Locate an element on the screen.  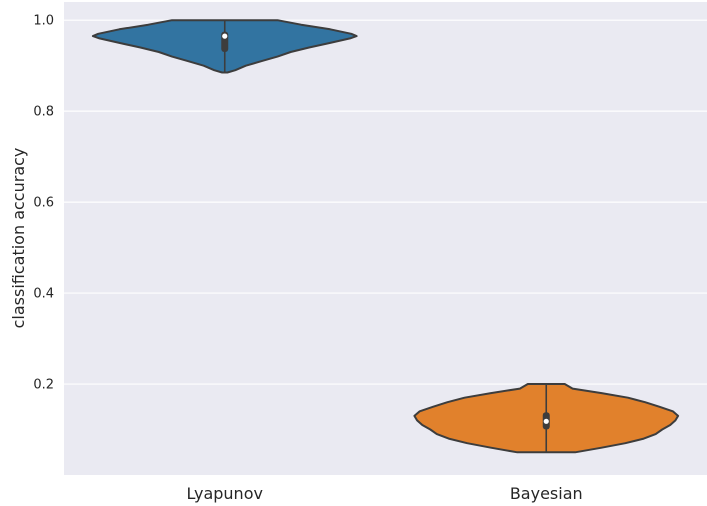
median-dot-lyapunov is located at coordinates (225, 36).